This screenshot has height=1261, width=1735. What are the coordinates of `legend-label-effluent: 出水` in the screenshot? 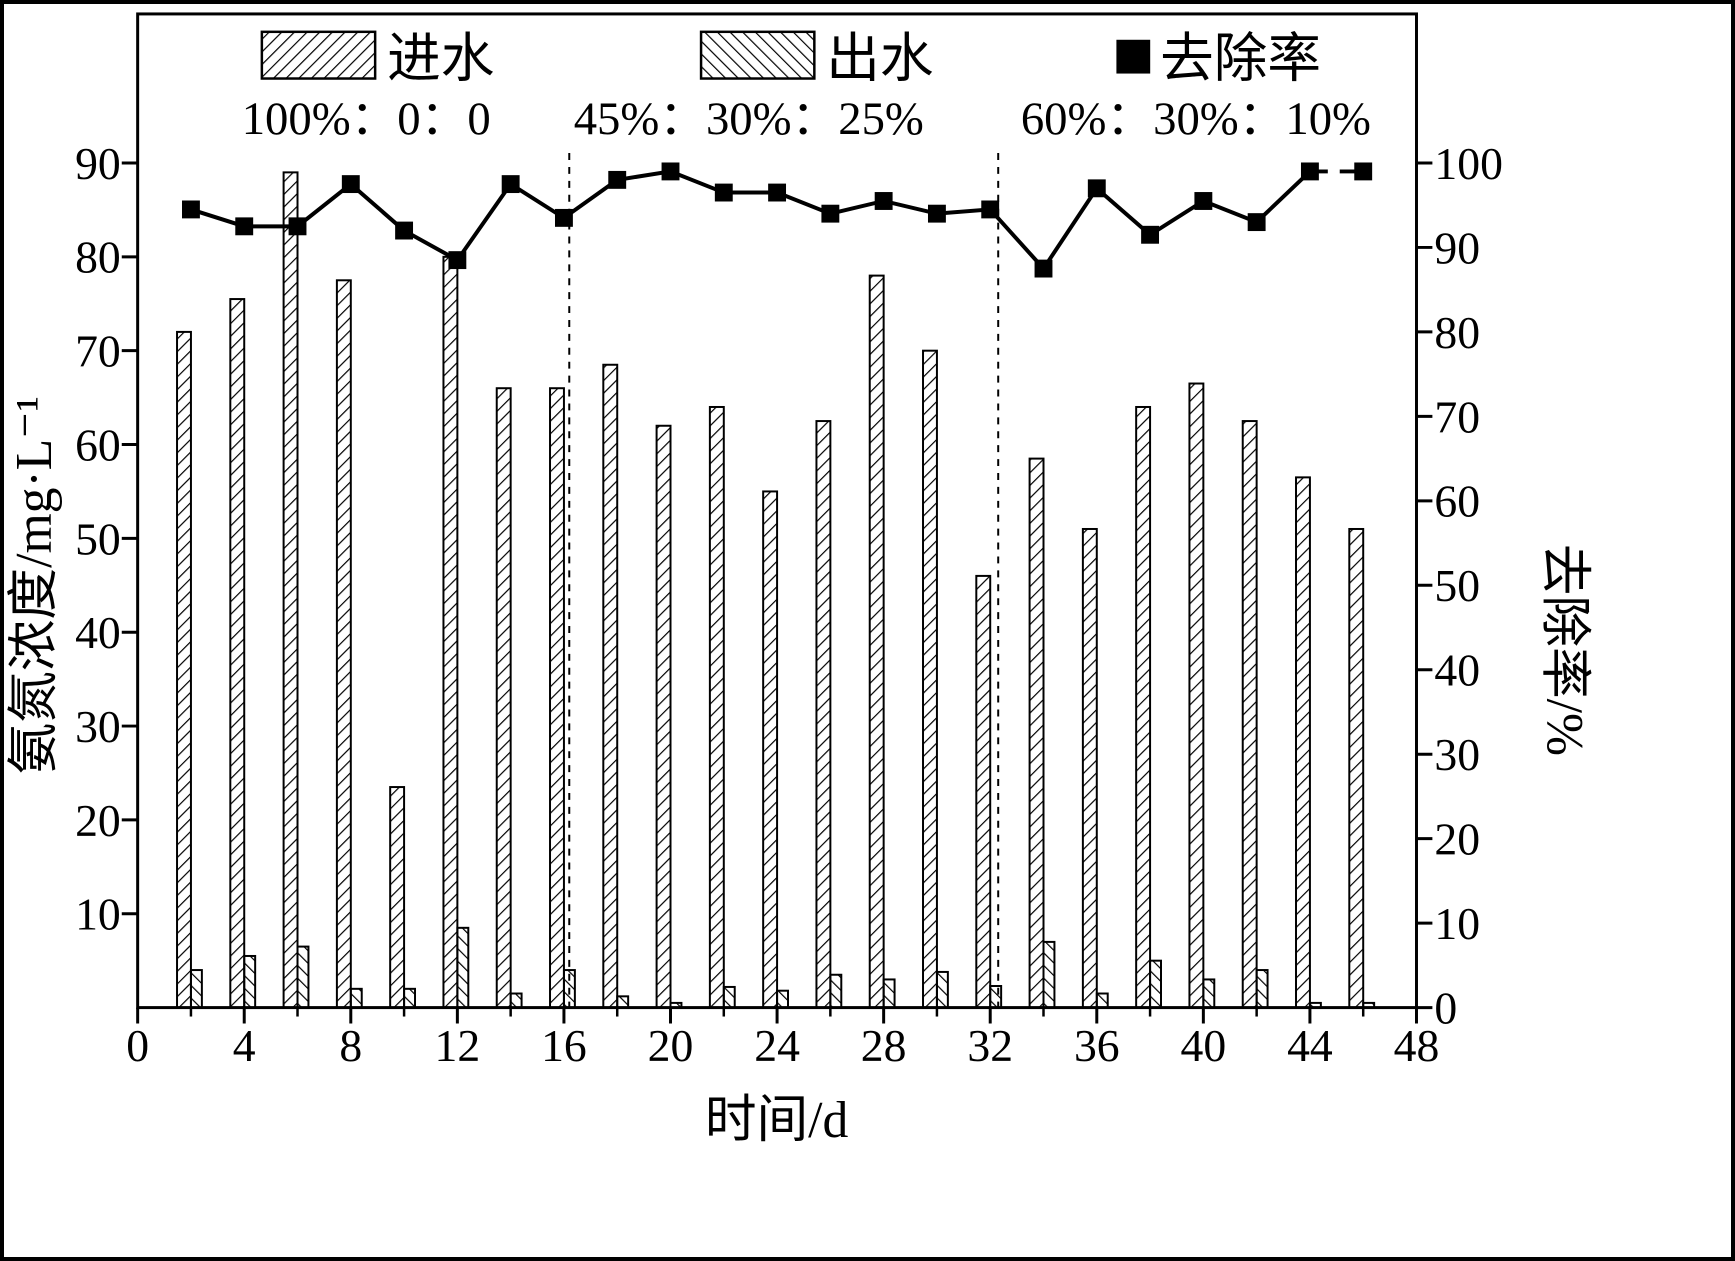 It's located at (879, 59).